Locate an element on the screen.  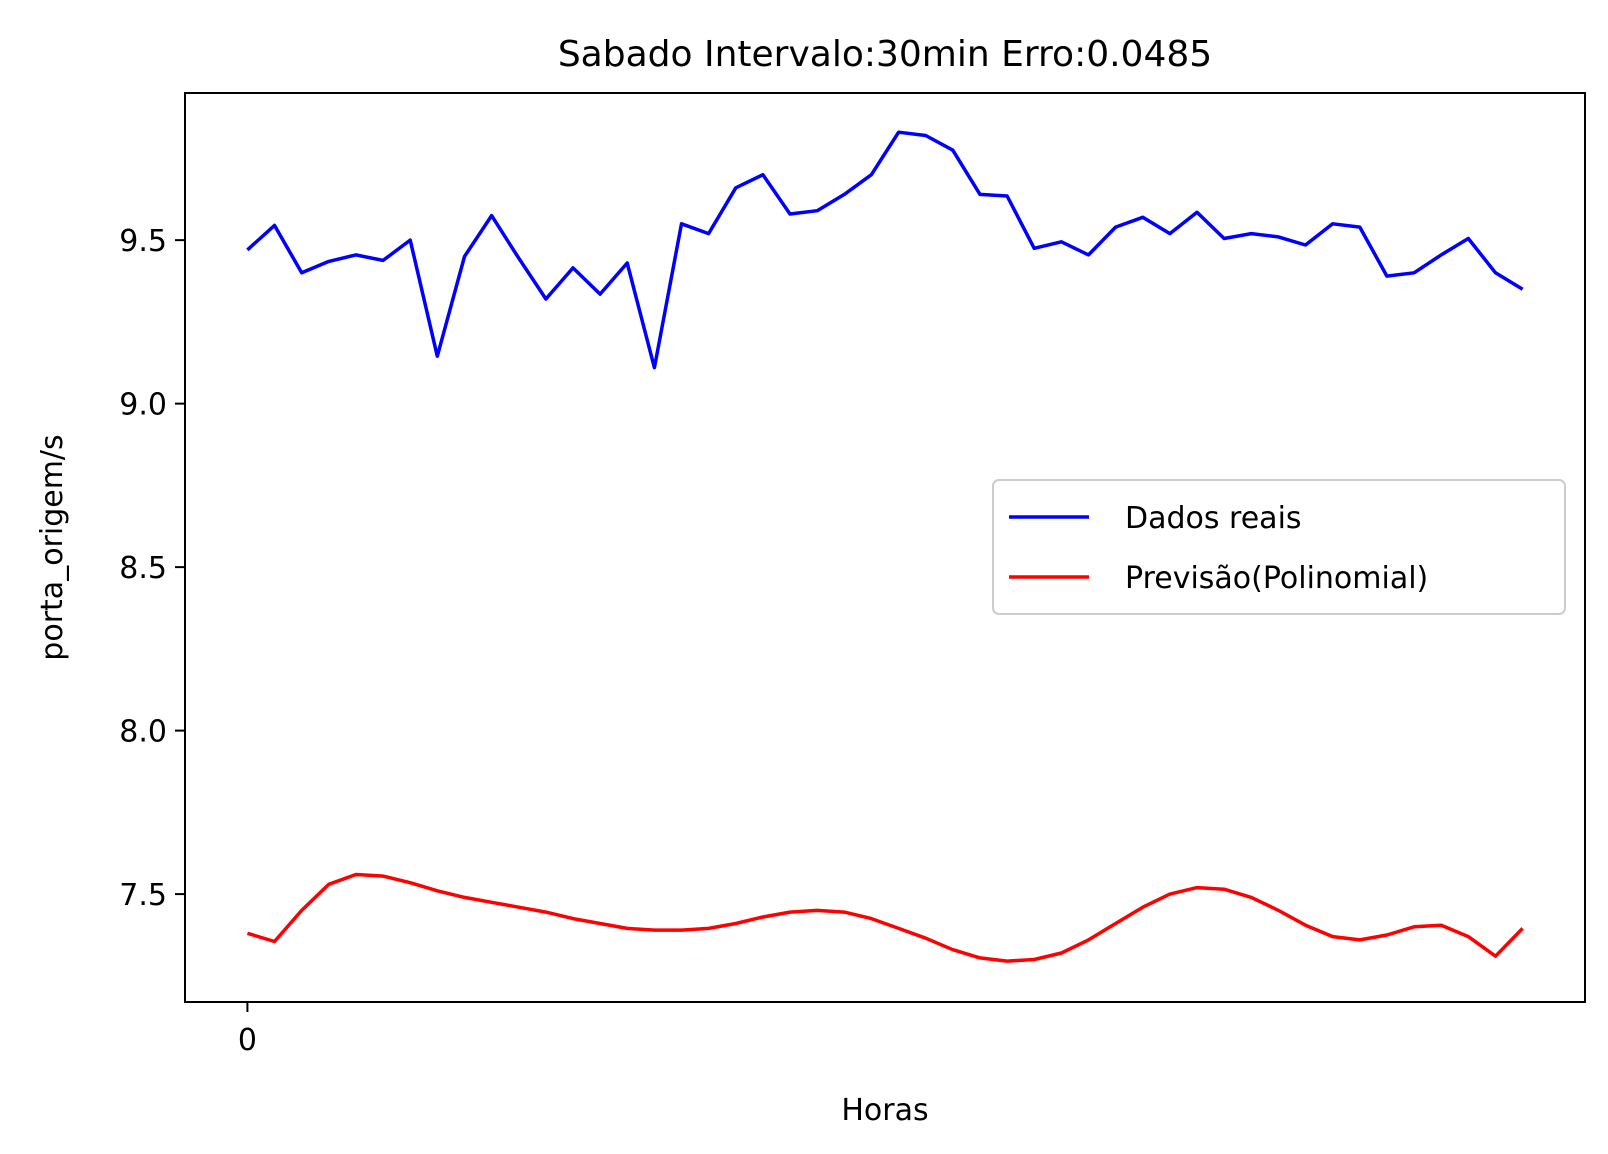
x-axis: 0 is located at coordinates (247, 1030).